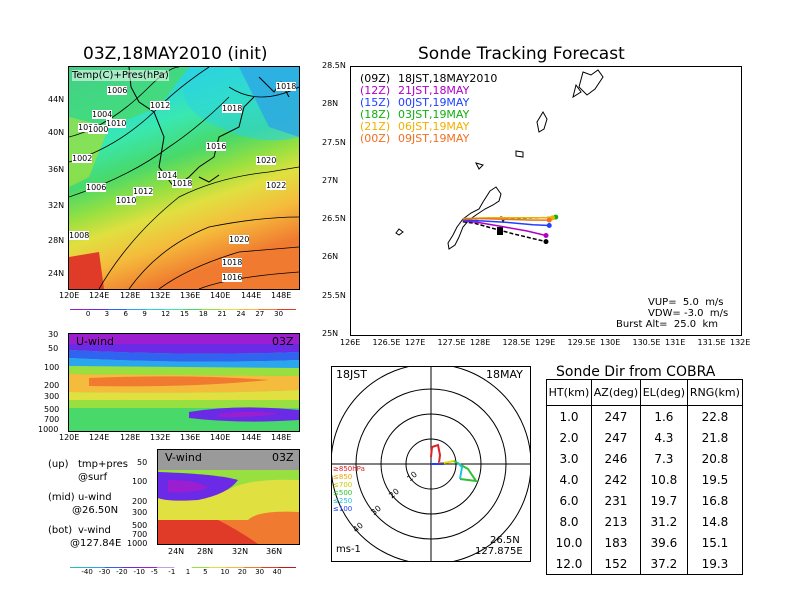 The width and height of the screenshot is (792, 612). I want to click on col-header-rng: RNG(km), so click(715, 392).